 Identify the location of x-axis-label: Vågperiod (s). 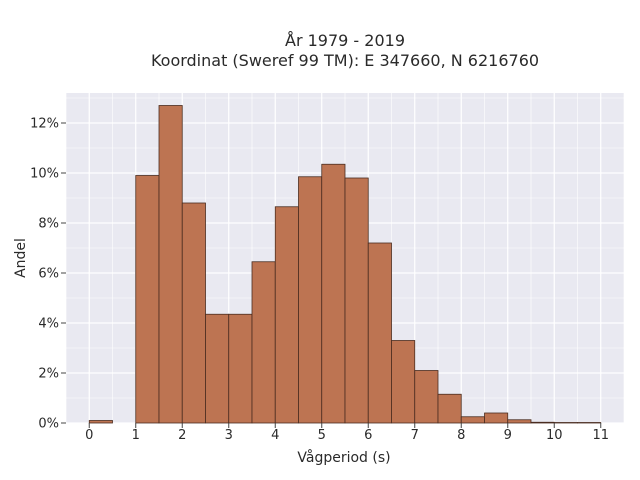
(343, 457).